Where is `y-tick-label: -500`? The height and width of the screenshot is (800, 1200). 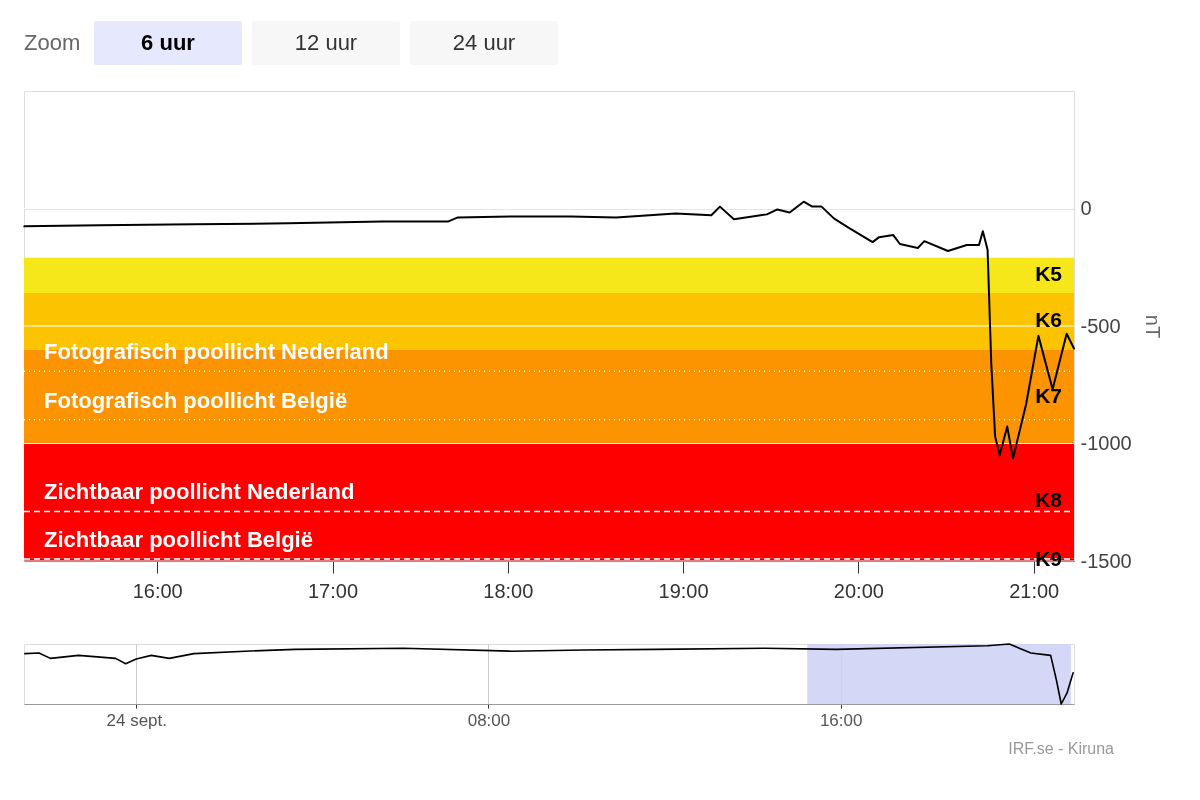 y-tick-label: -500 is located at coordinates (1100, 325).